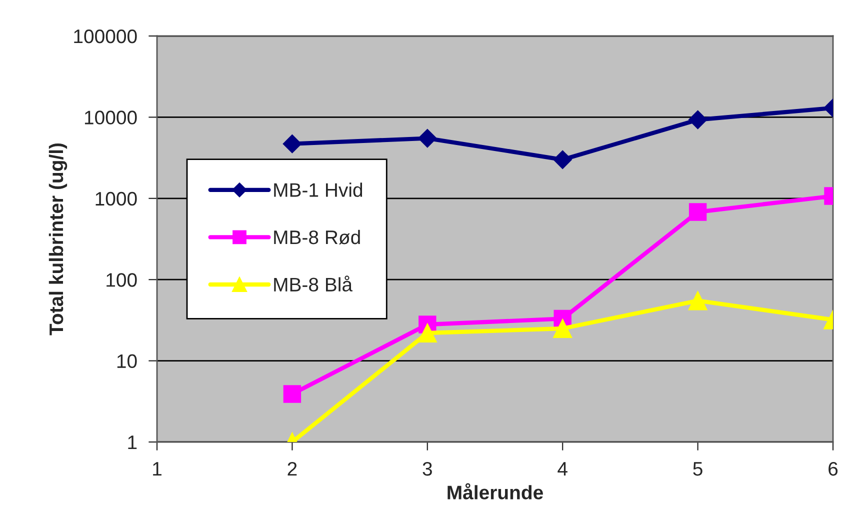 The width and height of the screenshot is (846, 530). Describe the element at coordinates (833, 469) in the screenshot. I see `x-tick-label: 6` at that location.